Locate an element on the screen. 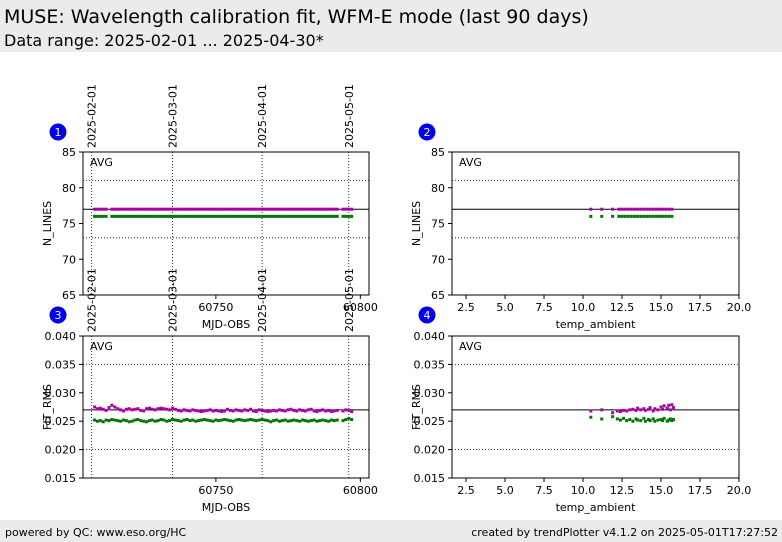 The image size is (782, 542). y-tick-label: 85 is located at coordinates (438, 152).